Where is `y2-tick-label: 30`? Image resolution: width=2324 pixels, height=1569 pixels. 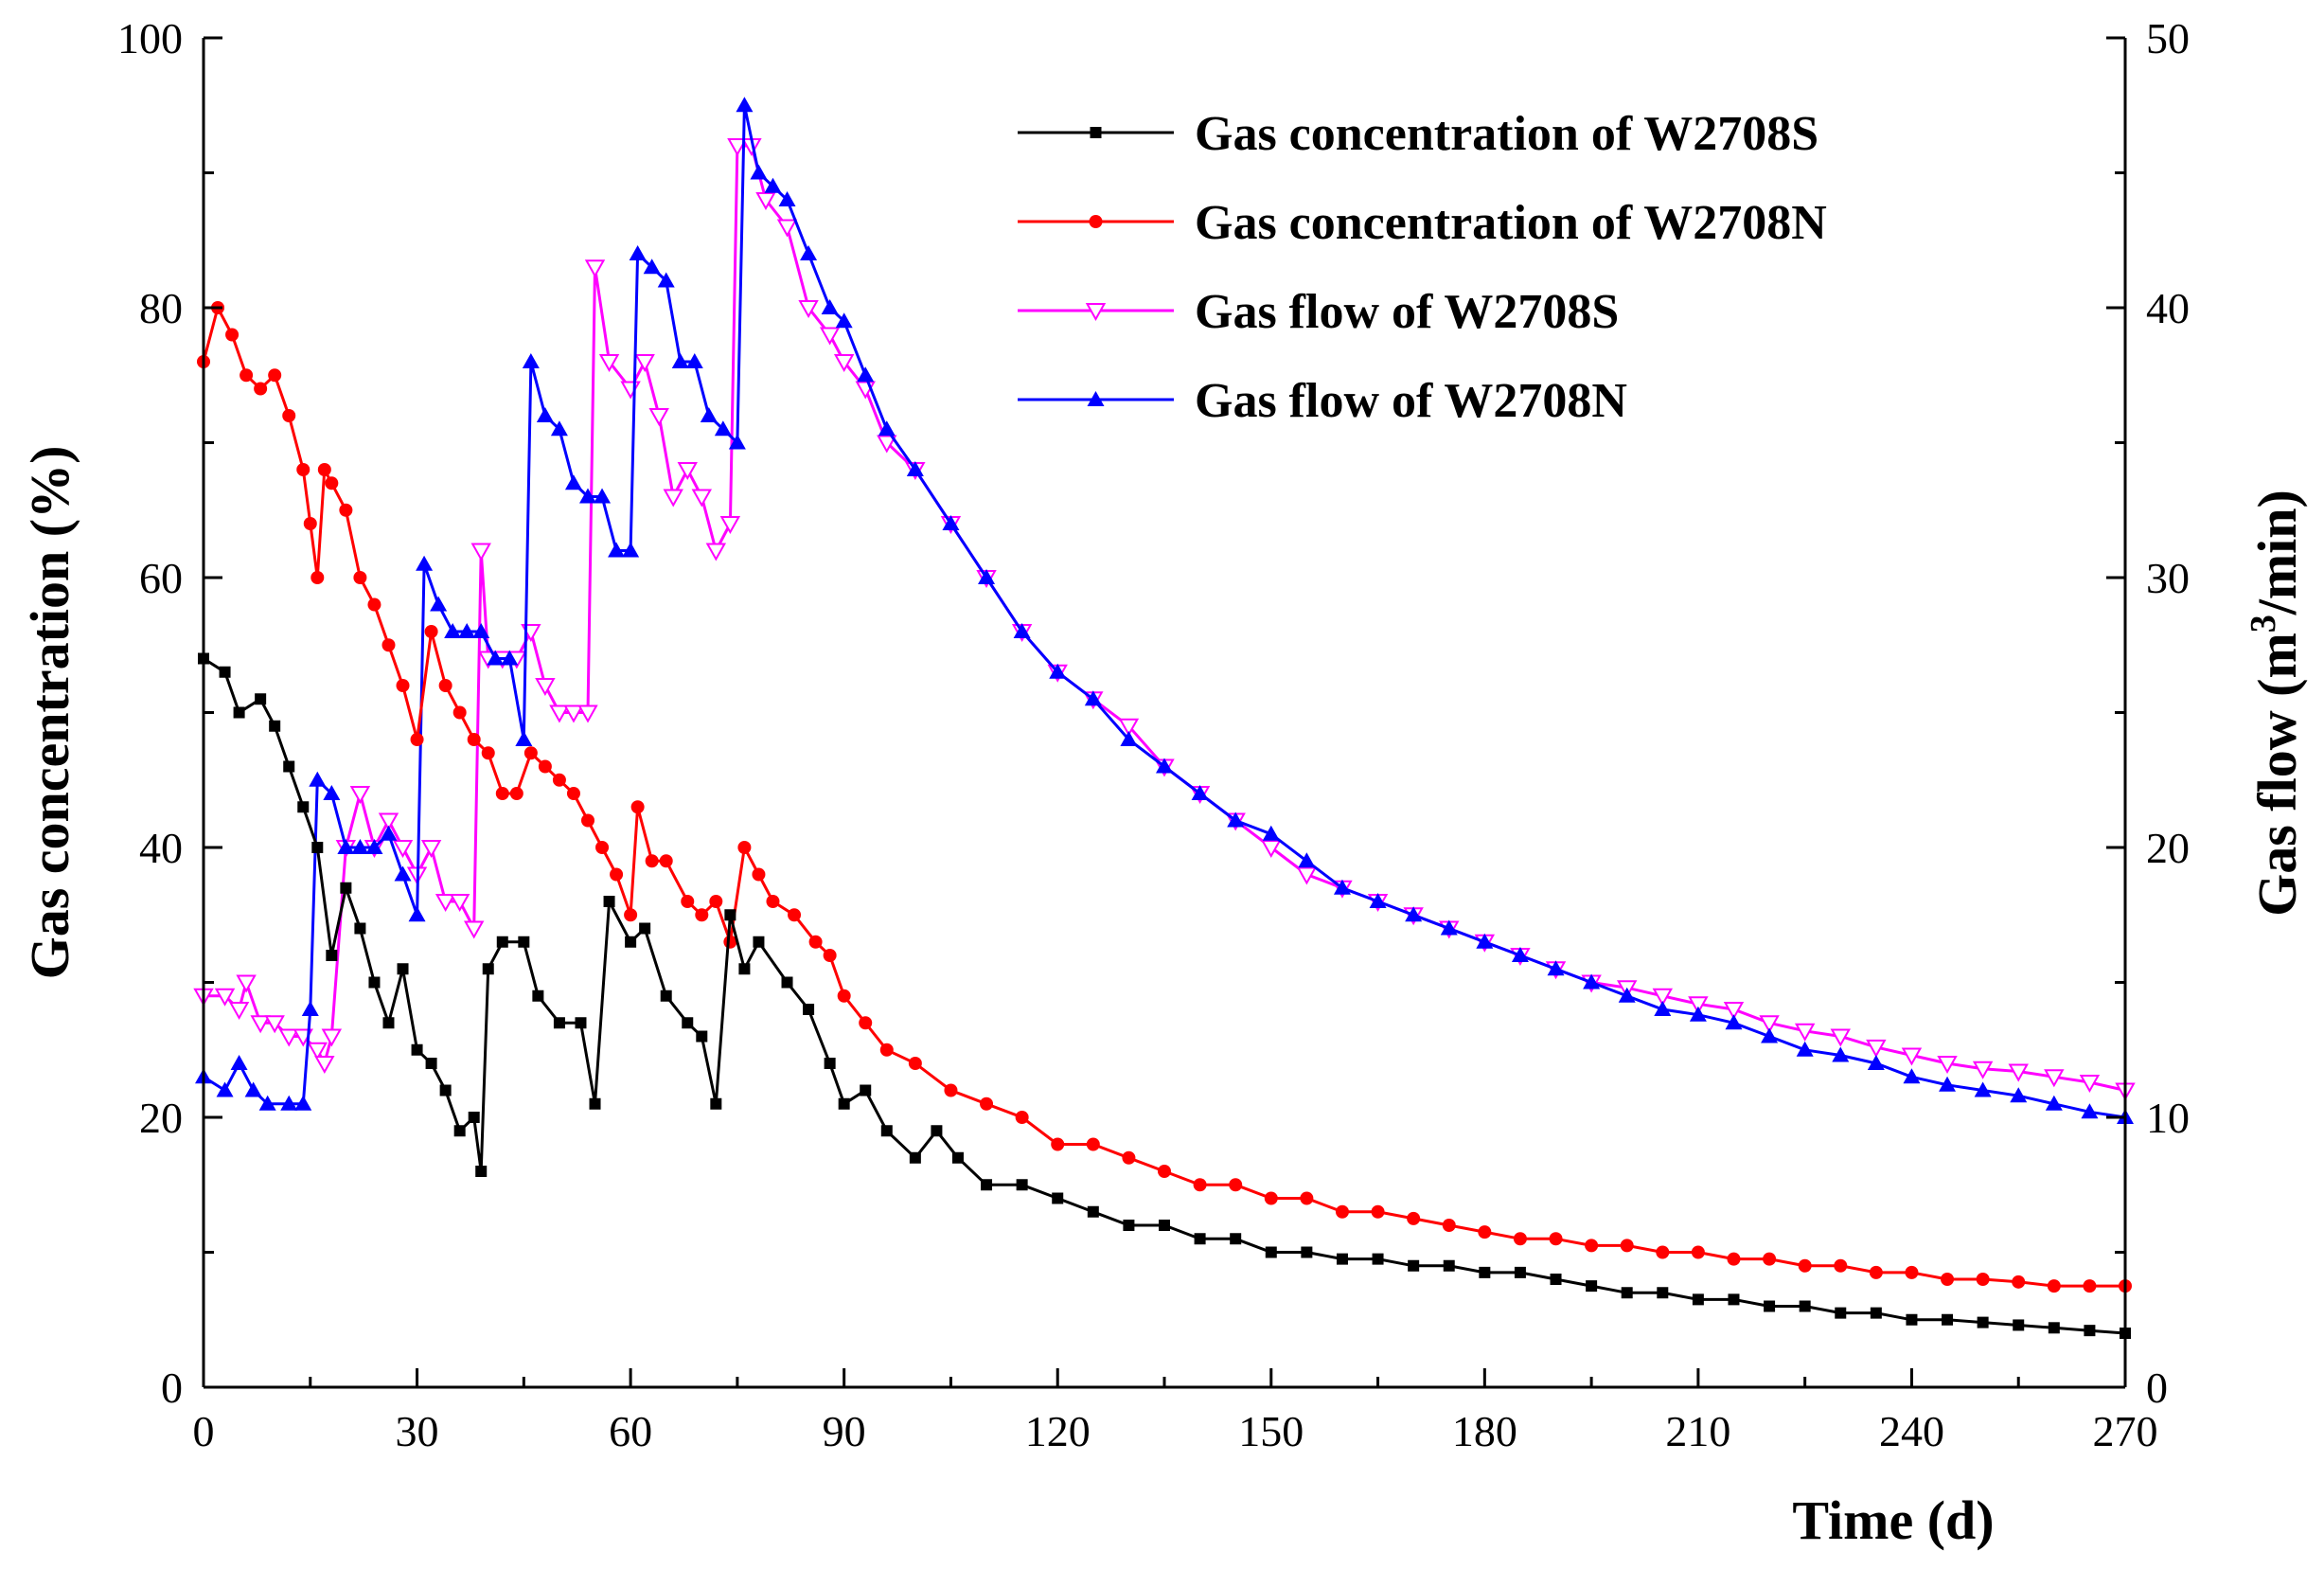
y2-tick-label: 30 is located at coordinates (2168, 578).